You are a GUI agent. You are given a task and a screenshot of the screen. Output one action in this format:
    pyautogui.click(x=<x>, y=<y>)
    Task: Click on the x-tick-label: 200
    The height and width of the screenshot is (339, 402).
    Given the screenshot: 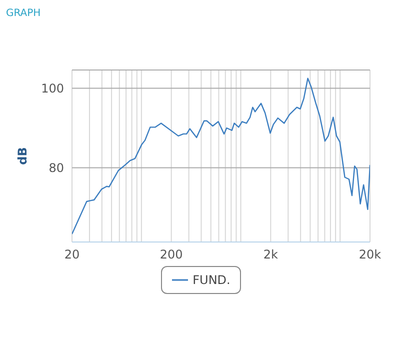 What is the action you would take?
    pyautogui.click(x=171, y=255)
    